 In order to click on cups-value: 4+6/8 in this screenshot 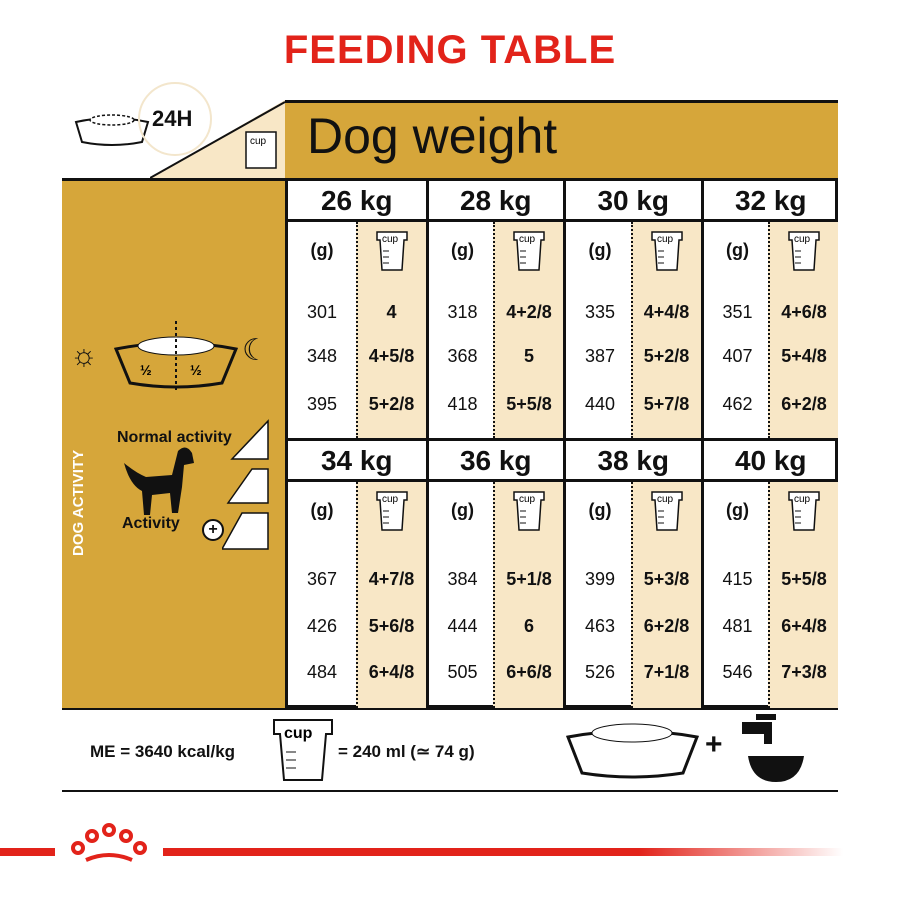, I will do `click(804, 312)`.